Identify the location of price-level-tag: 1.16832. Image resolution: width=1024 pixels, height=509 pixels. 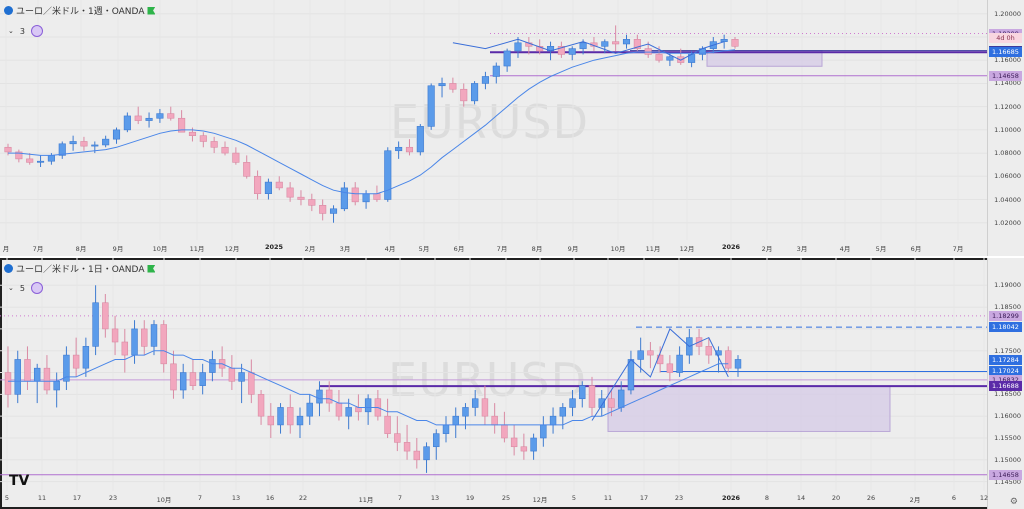
(1005, 379).